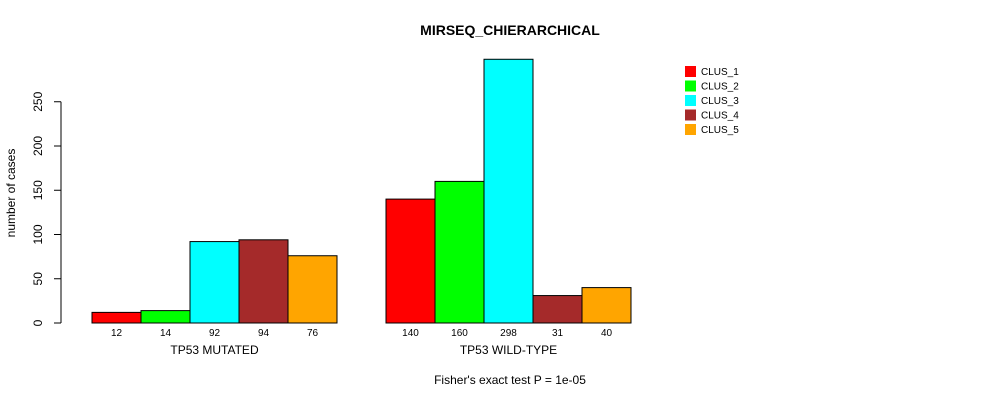 The height and width of the screenshot is (405, 990). Describe the element at coordinates (166, 333) in the screenshot. I see `bar-count-label: 14` at that location.